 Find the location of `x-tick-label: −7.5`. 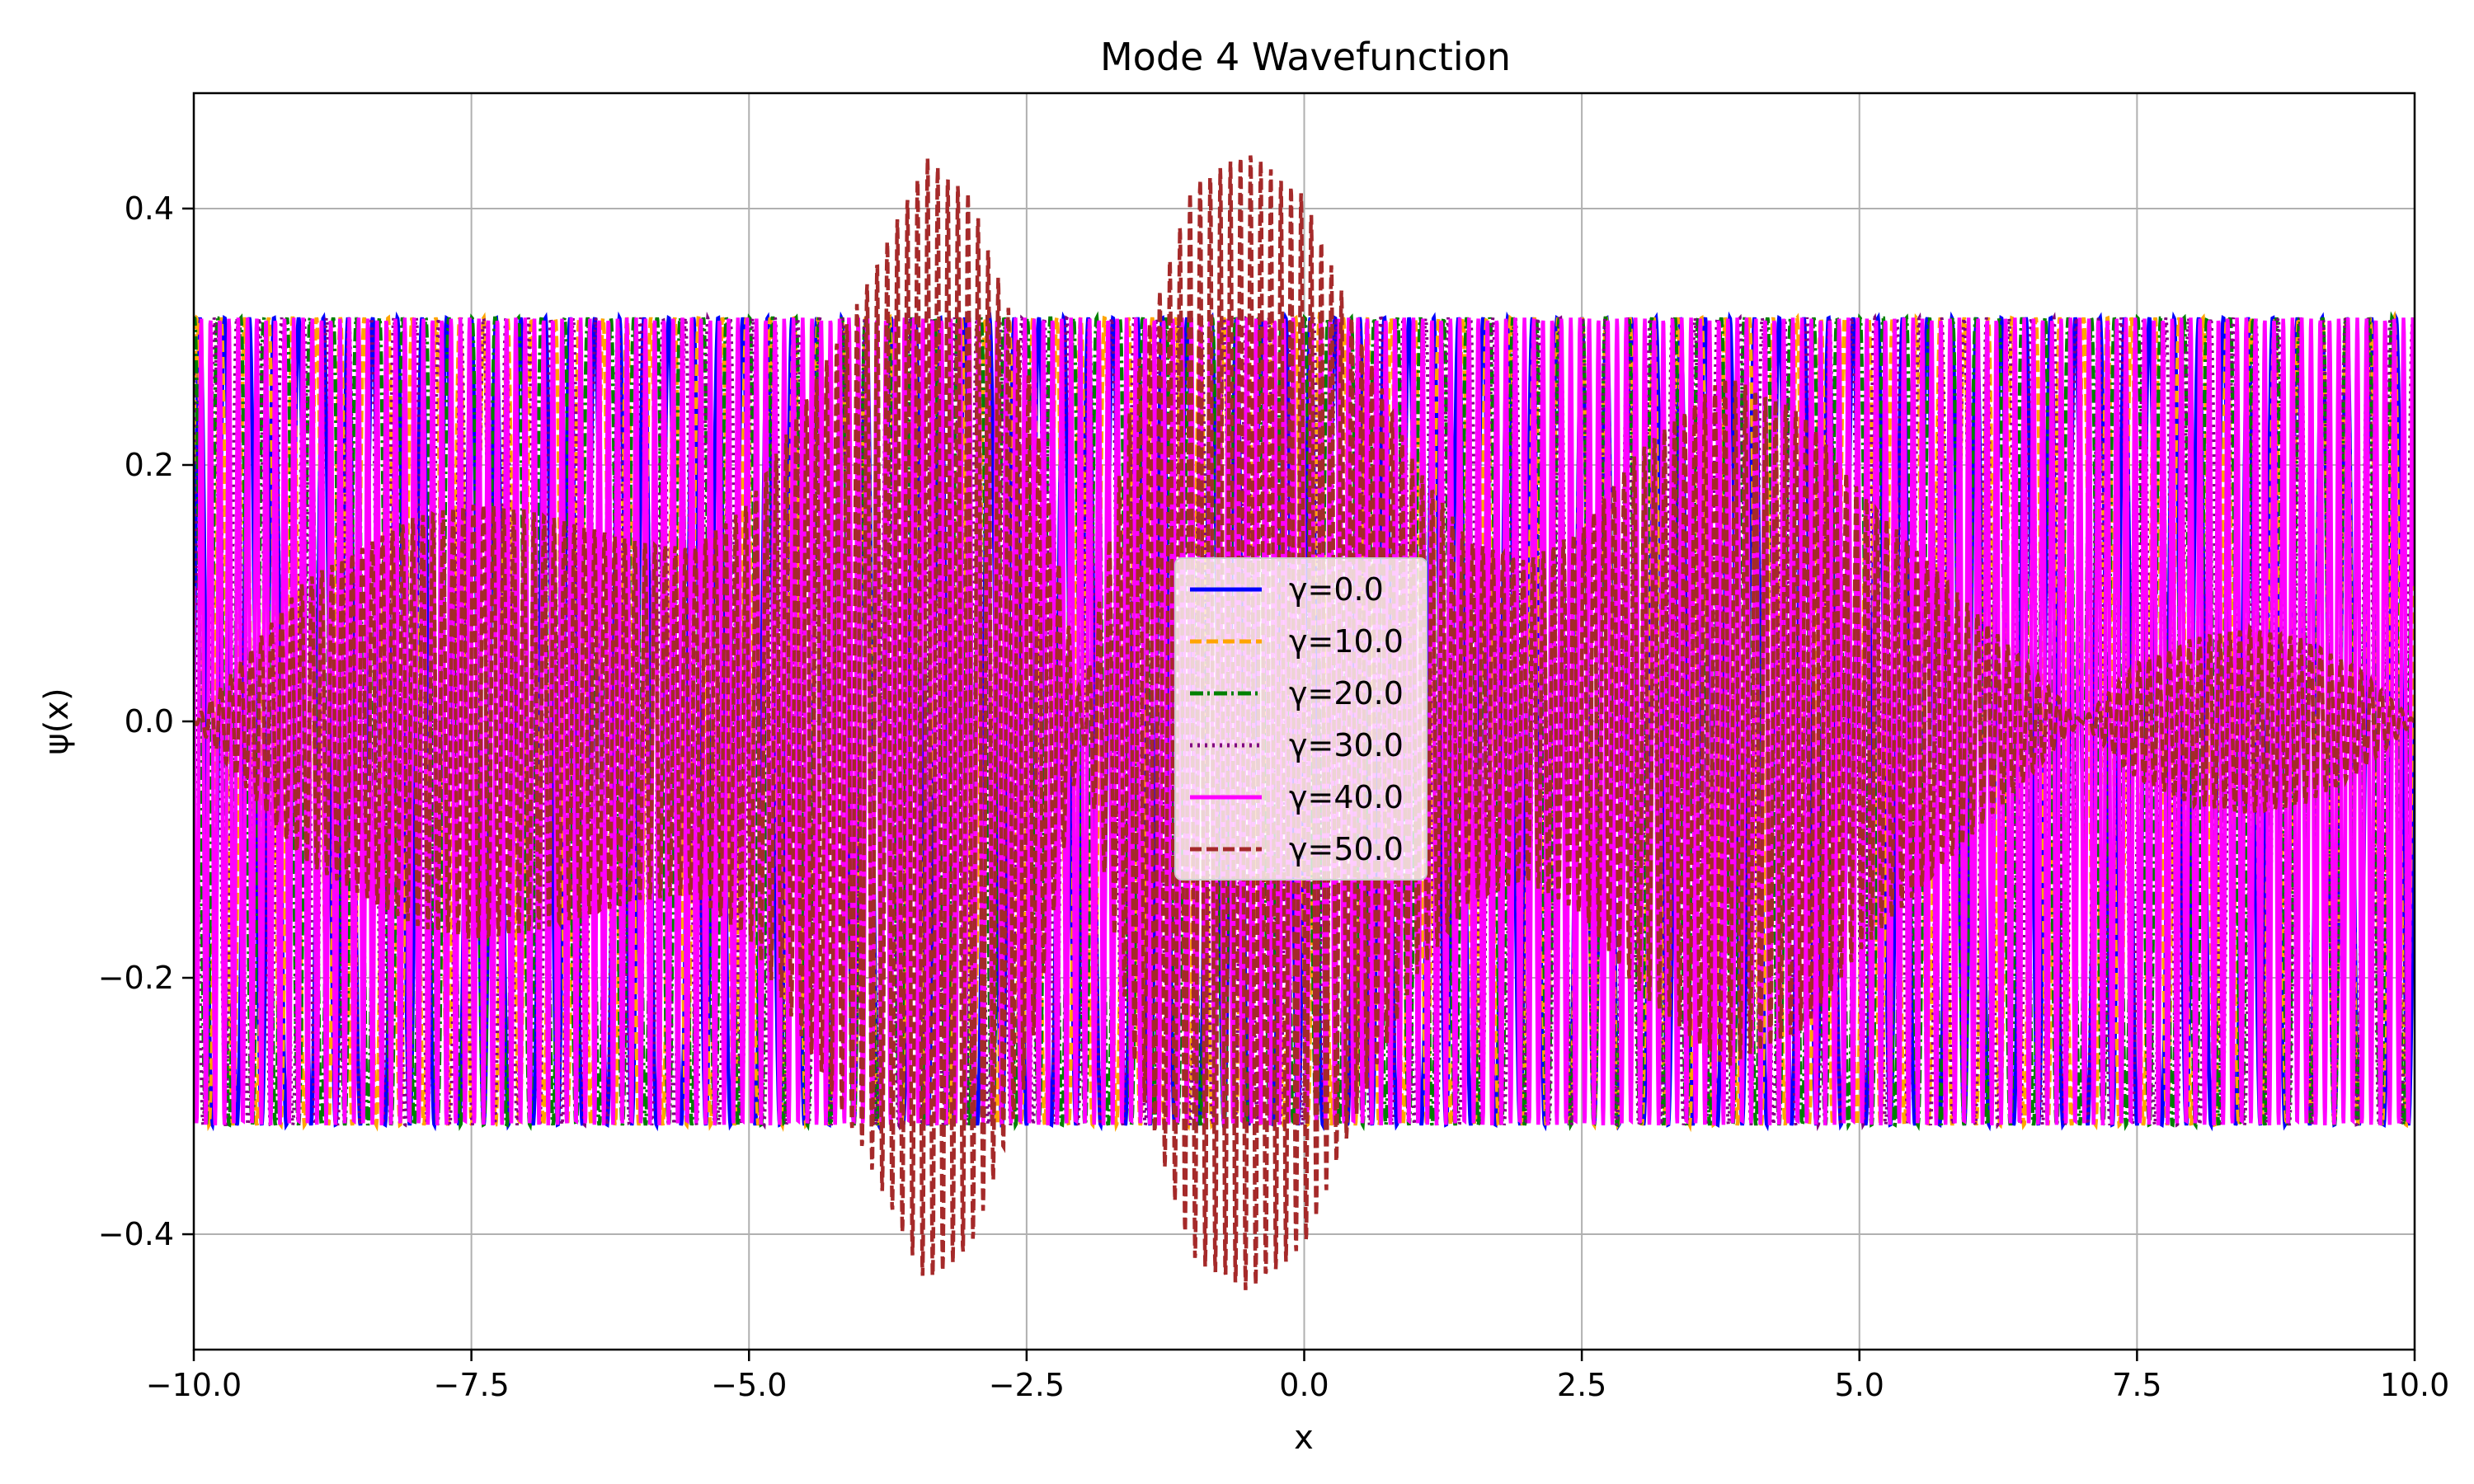

x-tick-label: −7.5 is located at coordinates (471, 1385).